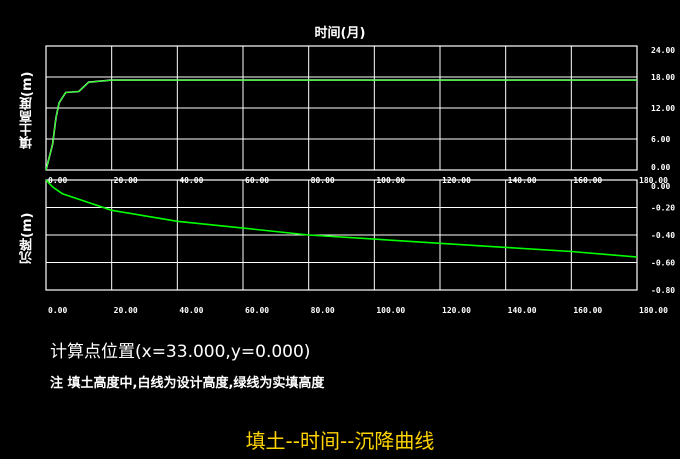 The height and width of the screenshot is (459, 680). I want to click on fill-height-panel-y-tick-label: 12.00, so click(663, 108).